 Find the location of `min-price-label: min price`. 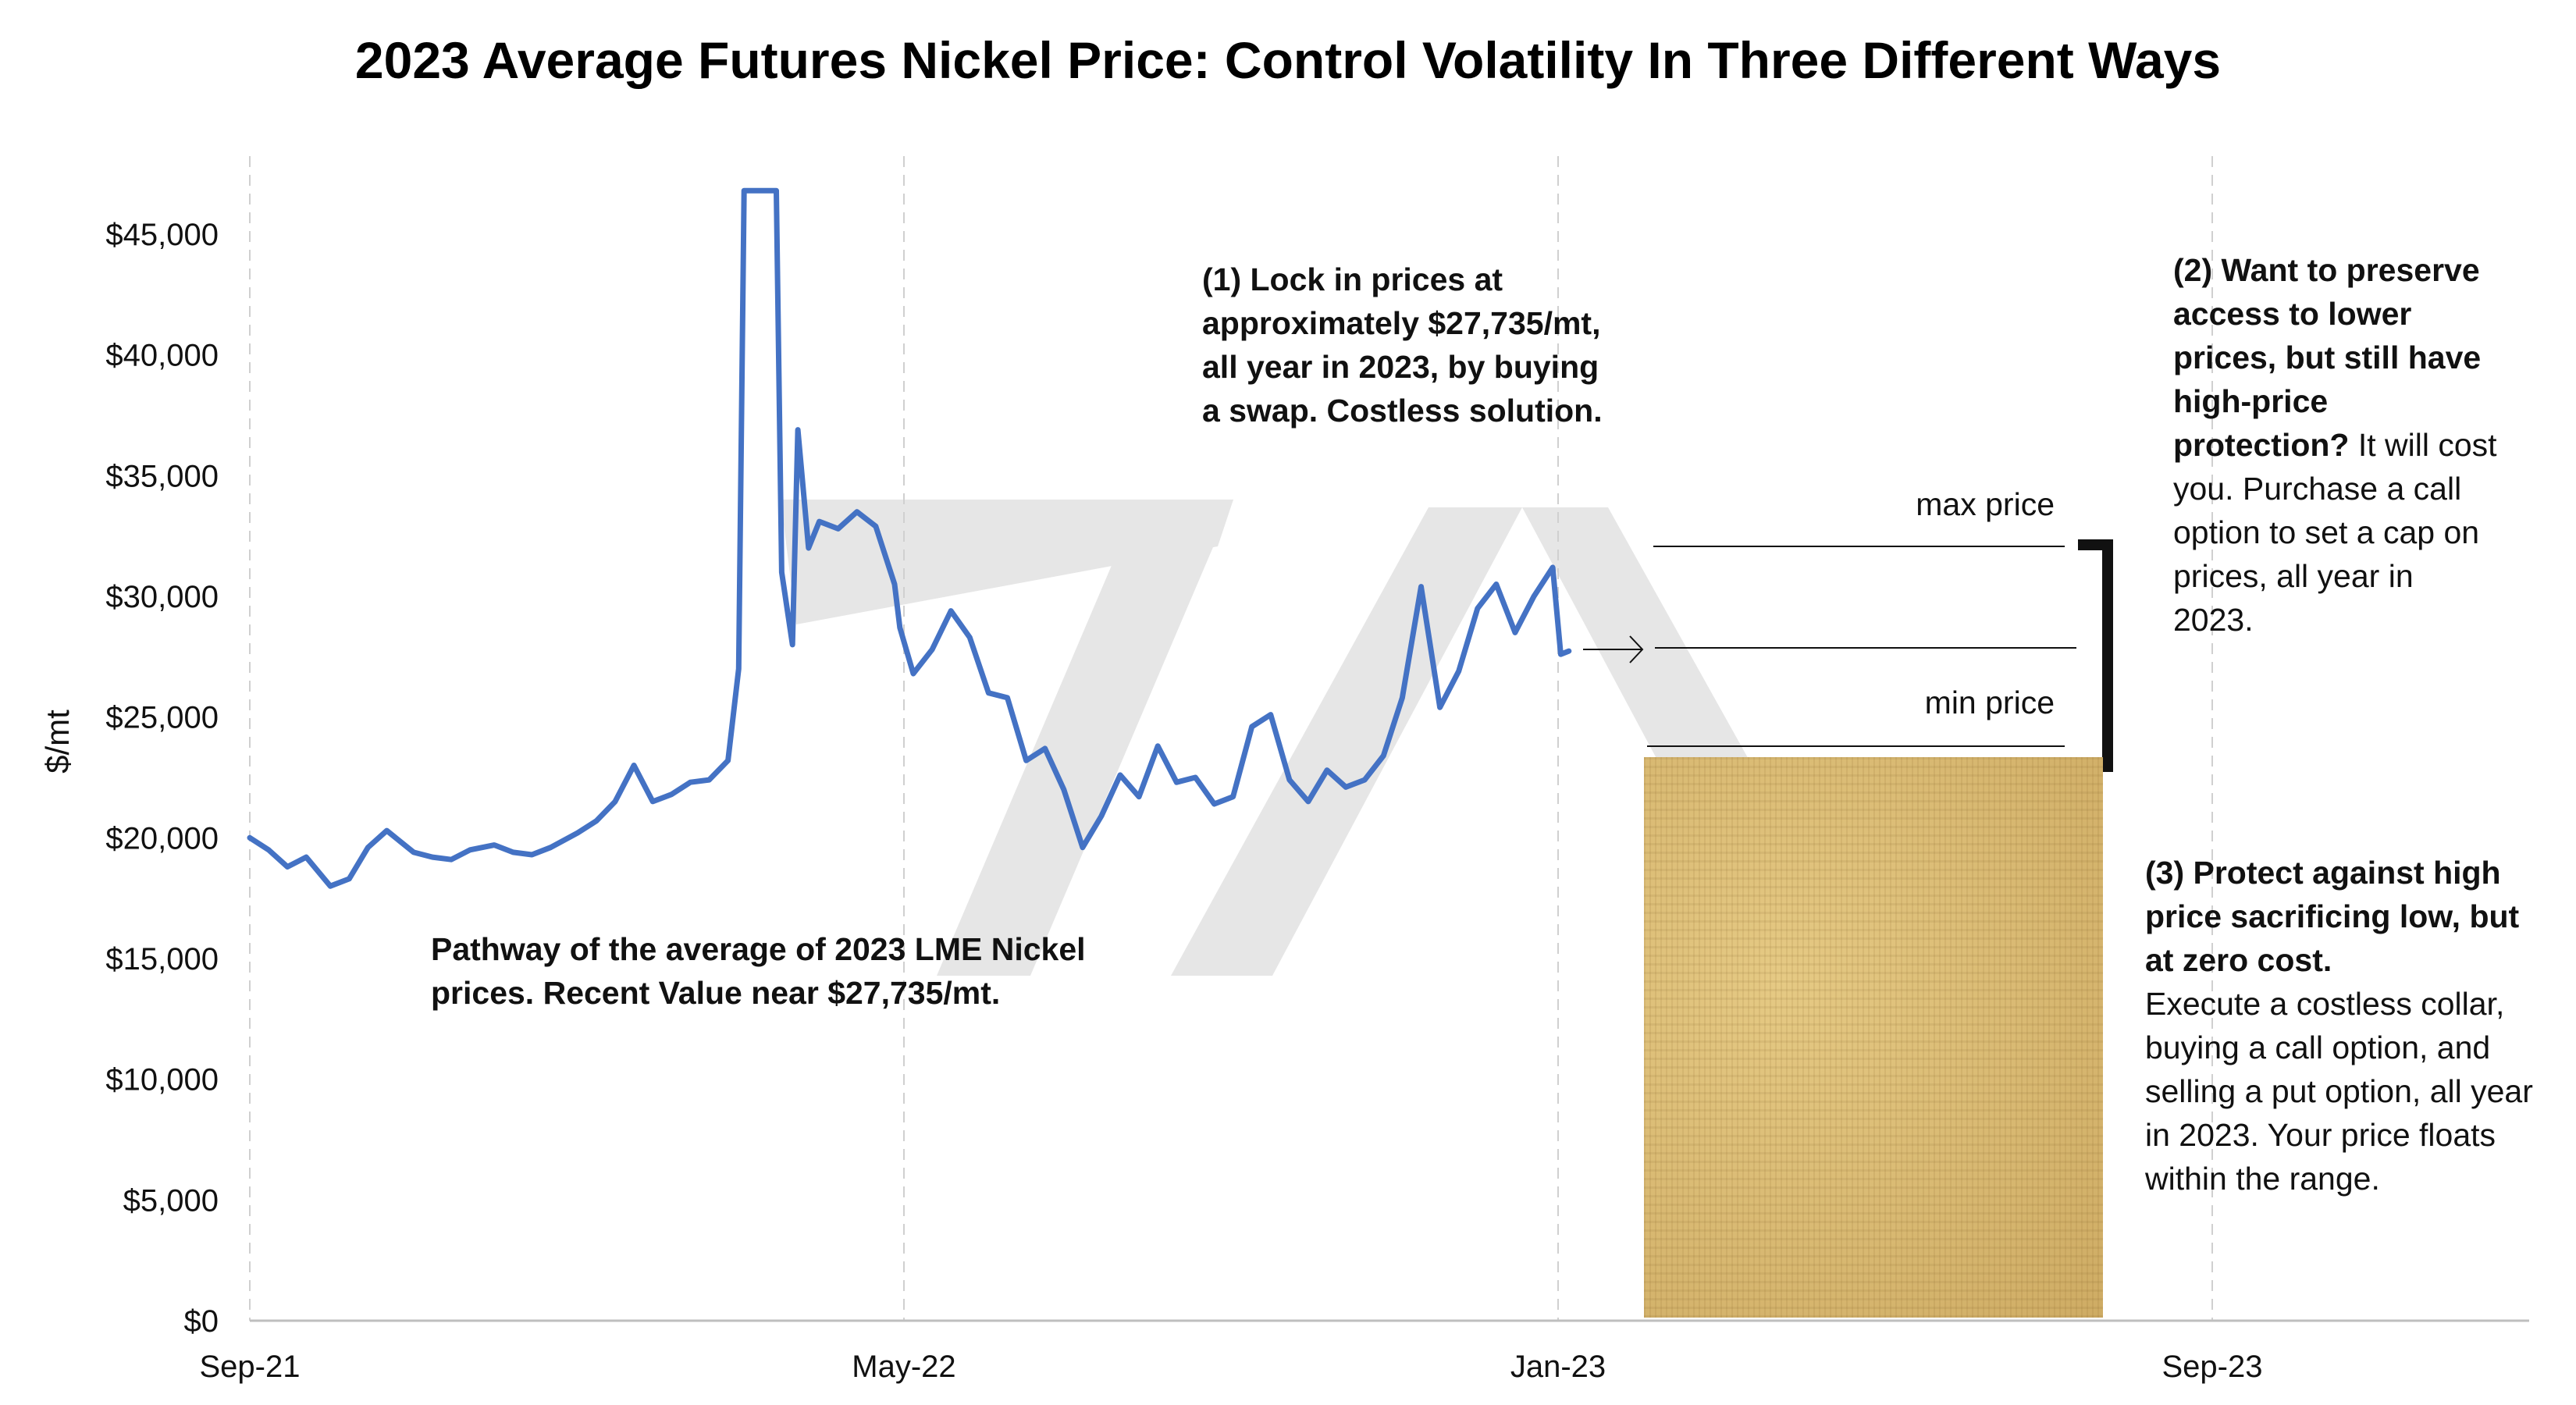

min-price-label: min price is located at coordinates (1990, 703).